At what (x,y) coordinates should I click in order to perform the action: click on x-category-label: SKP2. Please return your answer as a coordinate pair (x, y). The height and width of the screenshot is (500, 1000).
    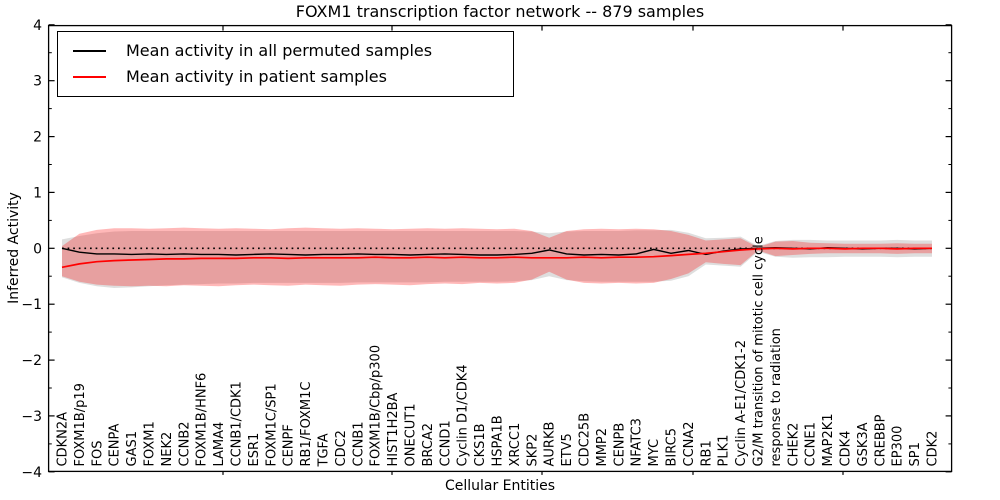
    Looking at the image, I should click on (532, 450).